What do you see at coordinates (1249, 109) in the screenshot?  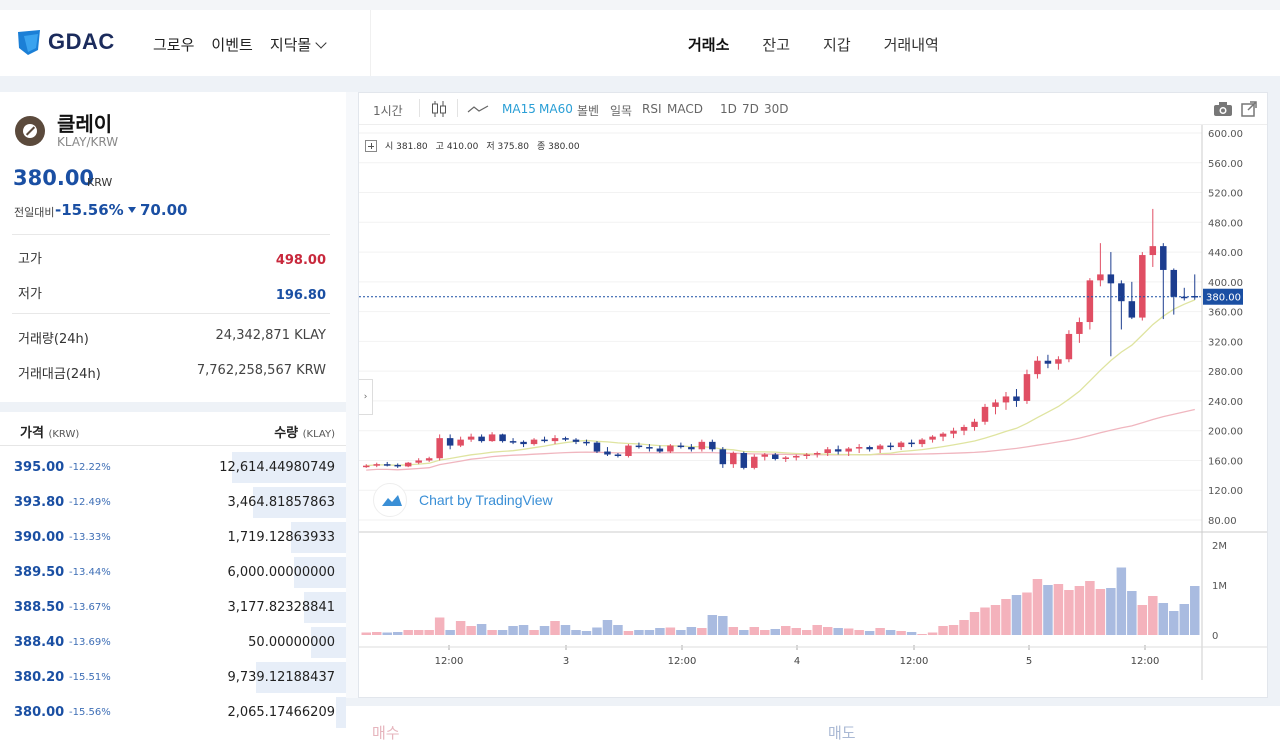 I see `popout-icon` at bounding box center [1249, 109].